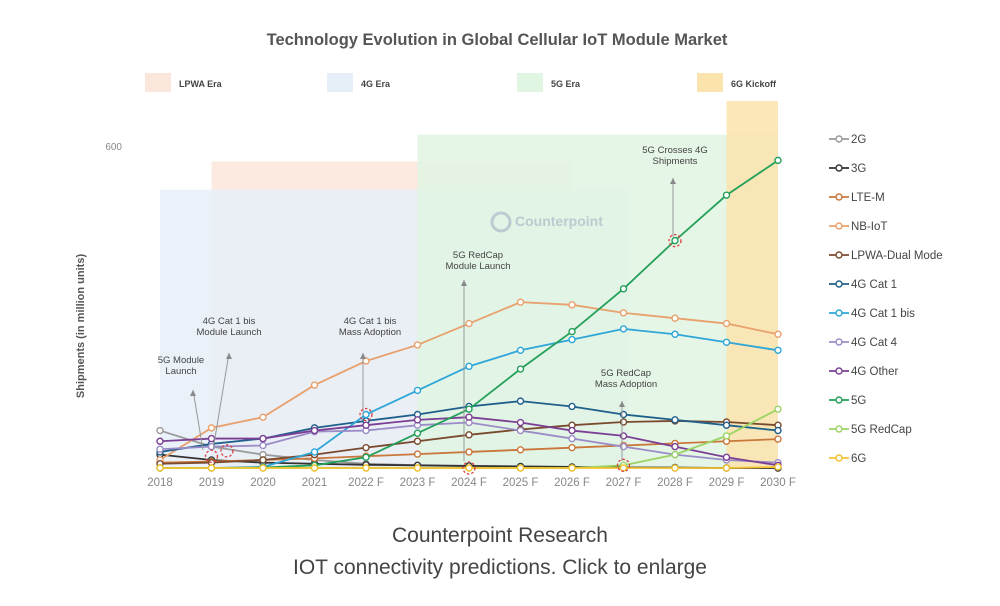 The height and width of the screenshot is (606, 1000). What do you see at coordinates (572, 483) in the screenshot?
I see `x-tick-label: 2026 F` at bounding box center [572, 483].